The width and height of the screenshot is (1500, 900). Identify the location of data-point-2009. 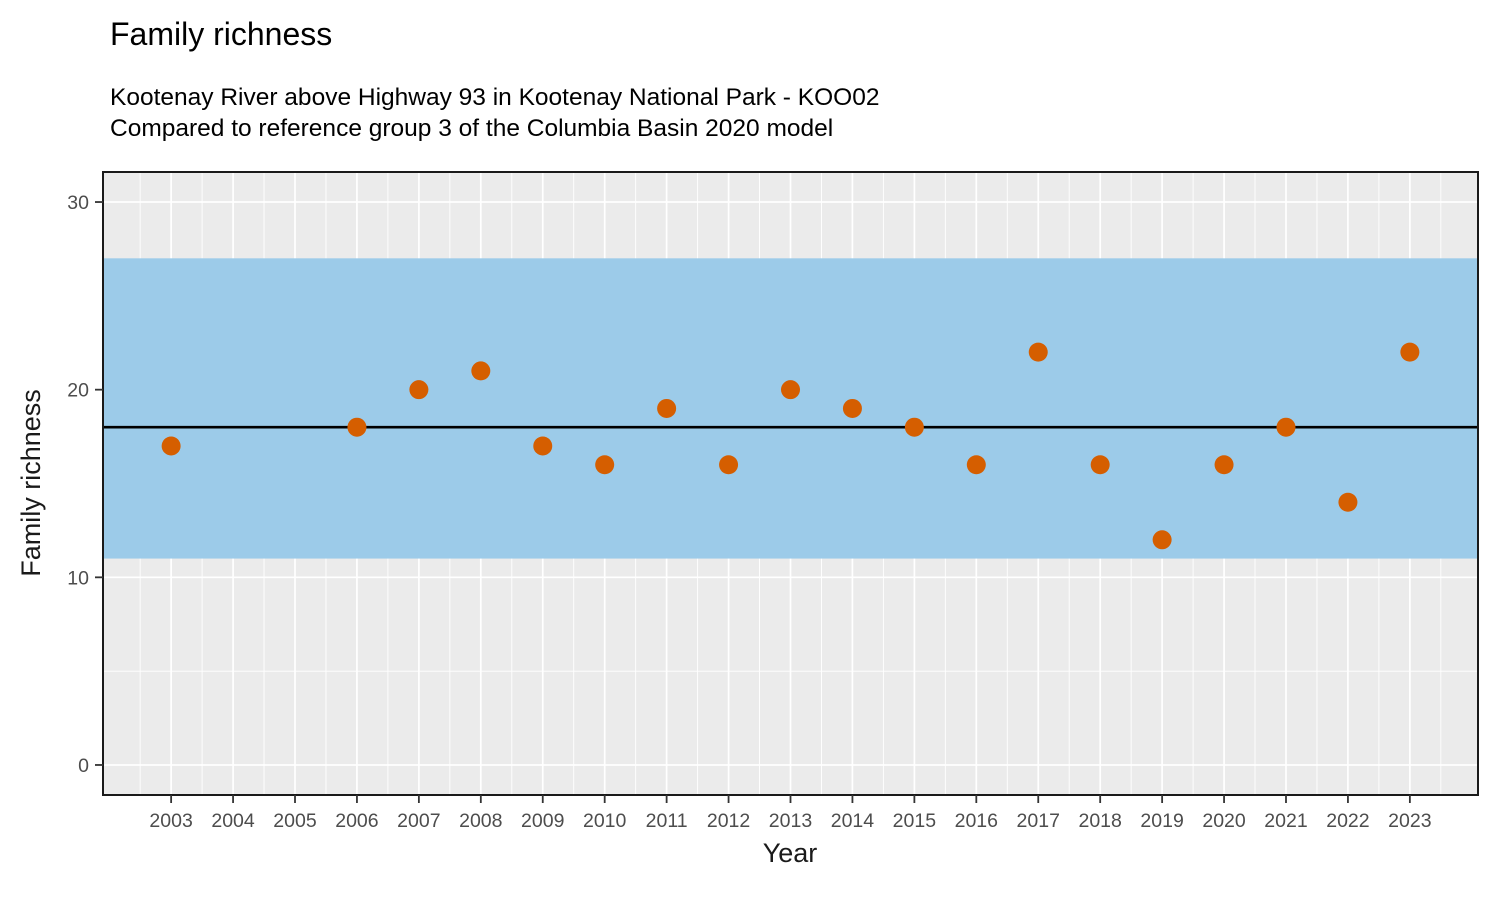
(543, 446).